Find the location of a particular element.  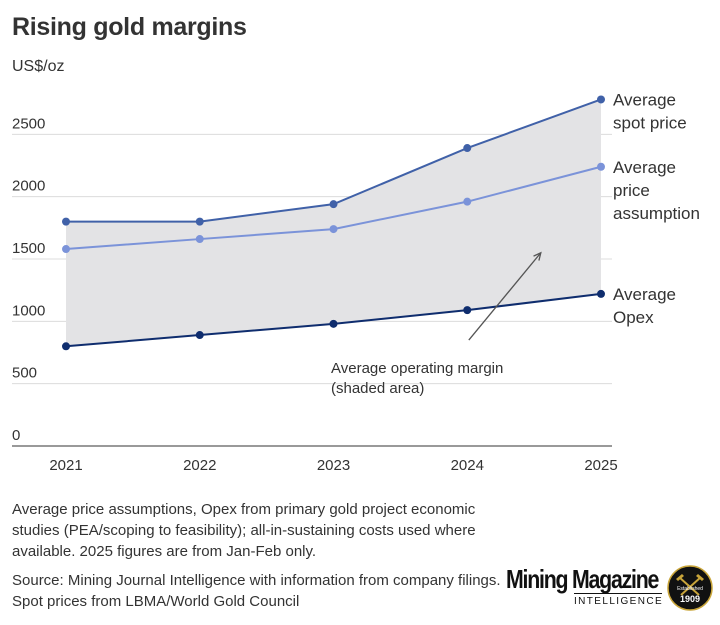

data-point-average-price-assumption-2022 is located at coordinates (199, 239).